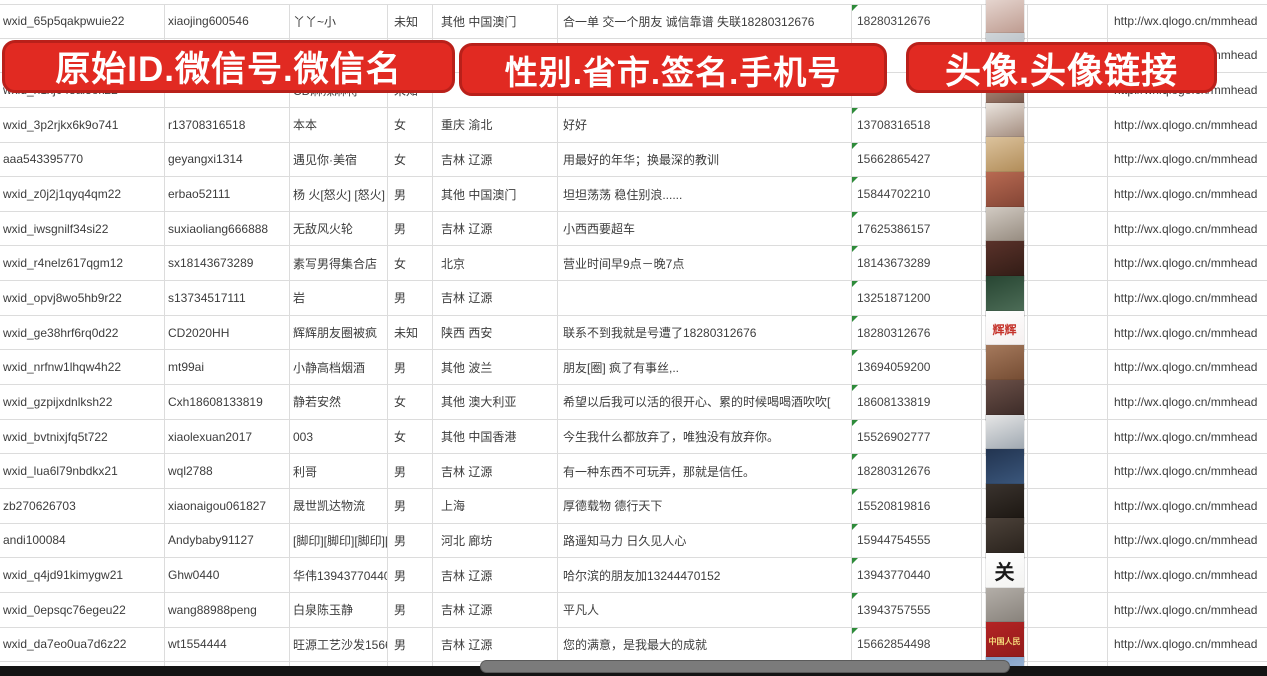 The image size is (1267, 676). Describe the element at coordinates (705, 21) in the screenshot. I see `cell-signature: 合一单 交一个朋友 诚信靠谱 失联18280312676` at that location.